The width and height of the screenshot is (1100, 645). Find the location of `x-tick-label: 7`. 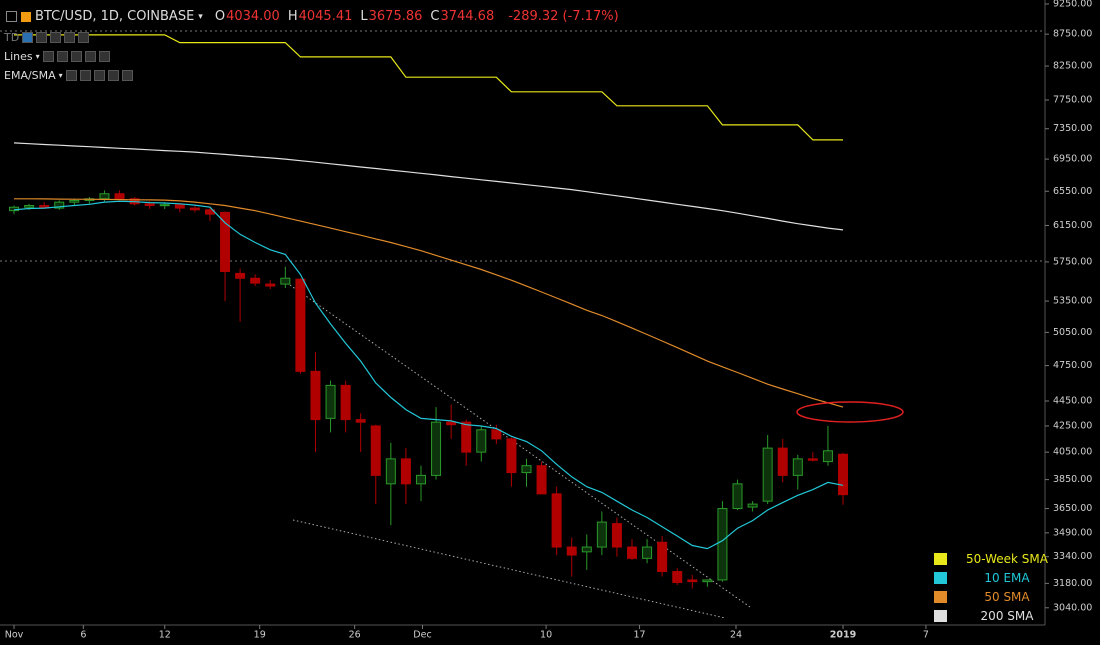

x-tick-label: 7 is located at coordinates (926, 635).